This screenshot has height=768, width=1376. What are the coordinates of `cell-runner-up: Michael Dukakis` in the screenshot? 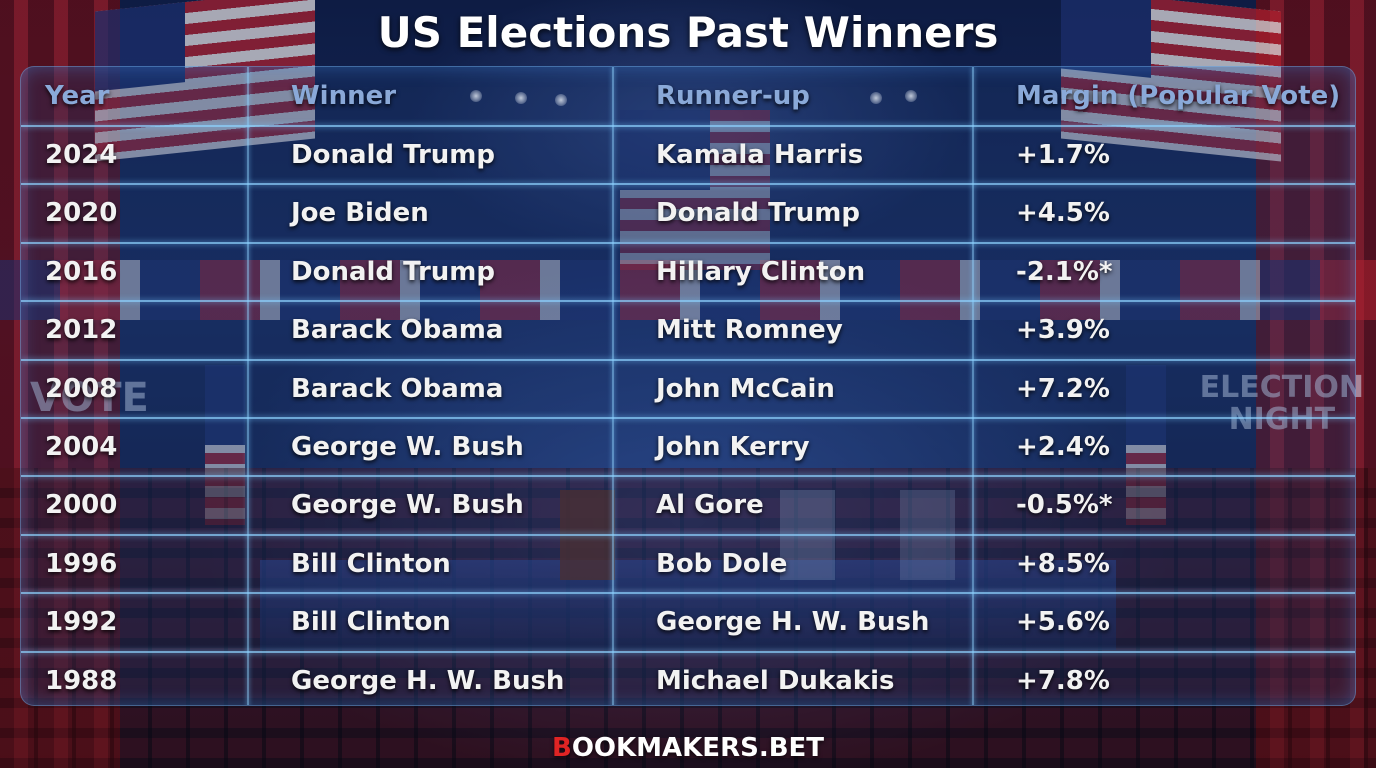 It's located at (775, 680).